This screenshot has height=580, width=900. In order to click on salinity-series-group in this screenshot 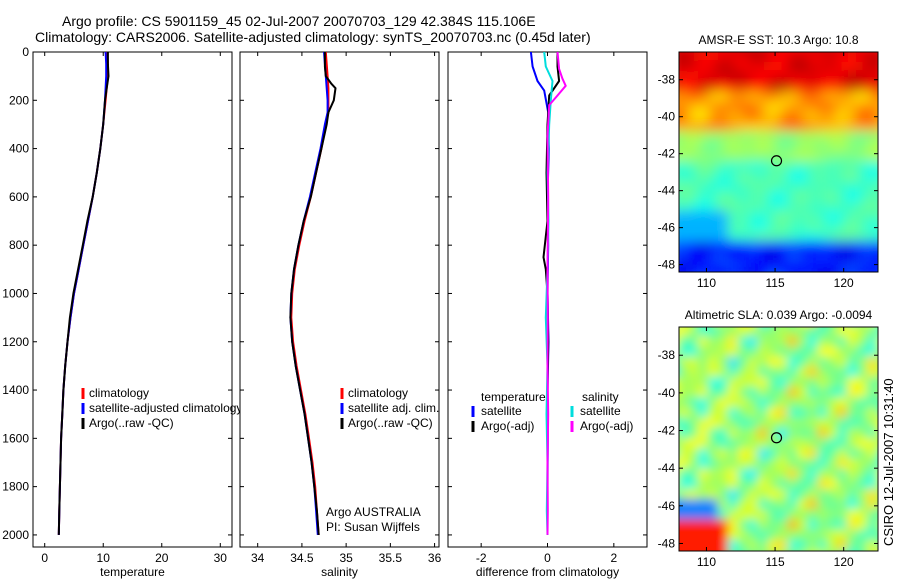, I will do `click(313, 293)`.